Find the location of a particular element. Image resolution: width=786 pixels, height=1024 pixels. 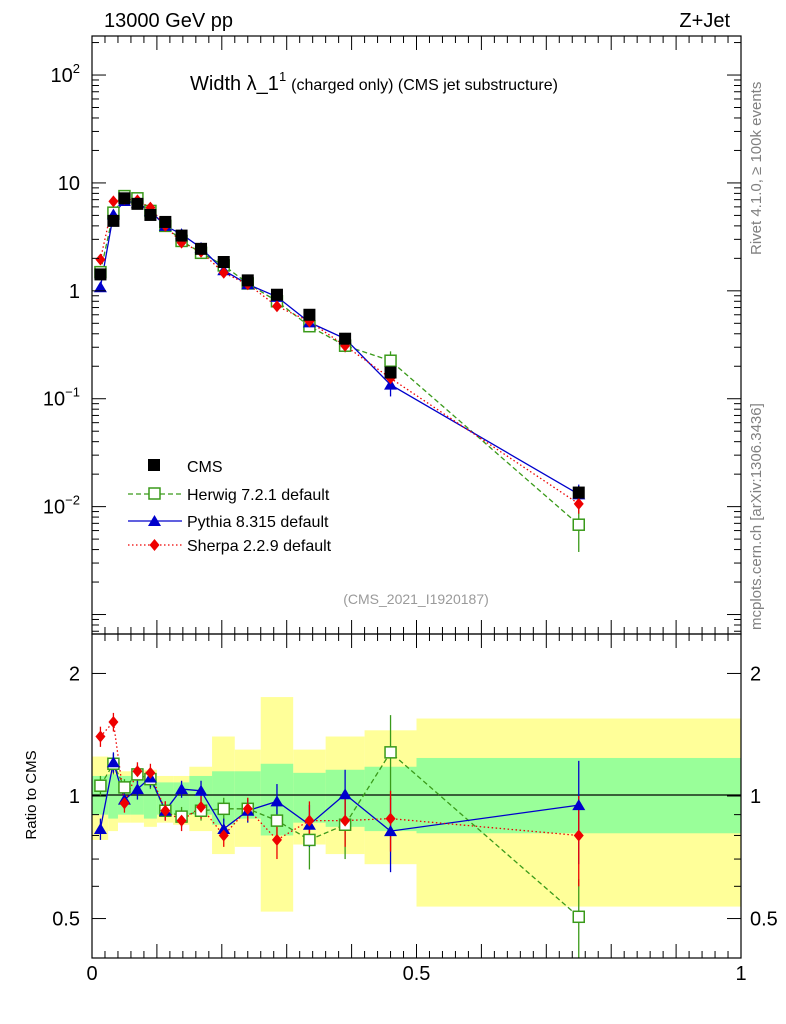

legend-marker-herwig is located at coordinates (154, 493).